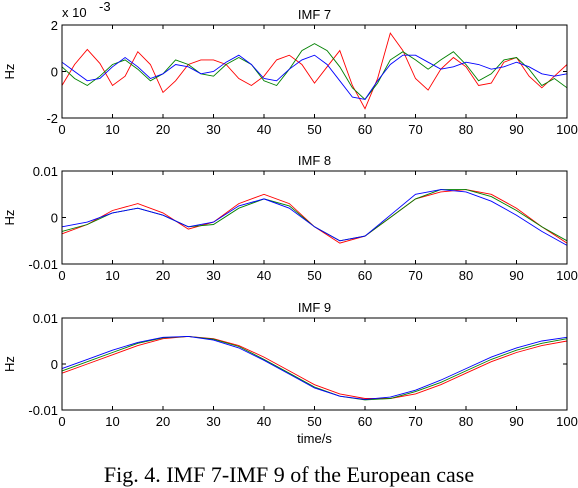  Describe the element at coordinates (52, 118) in the screenshot. I see `y-tick-label: -2` at that location.